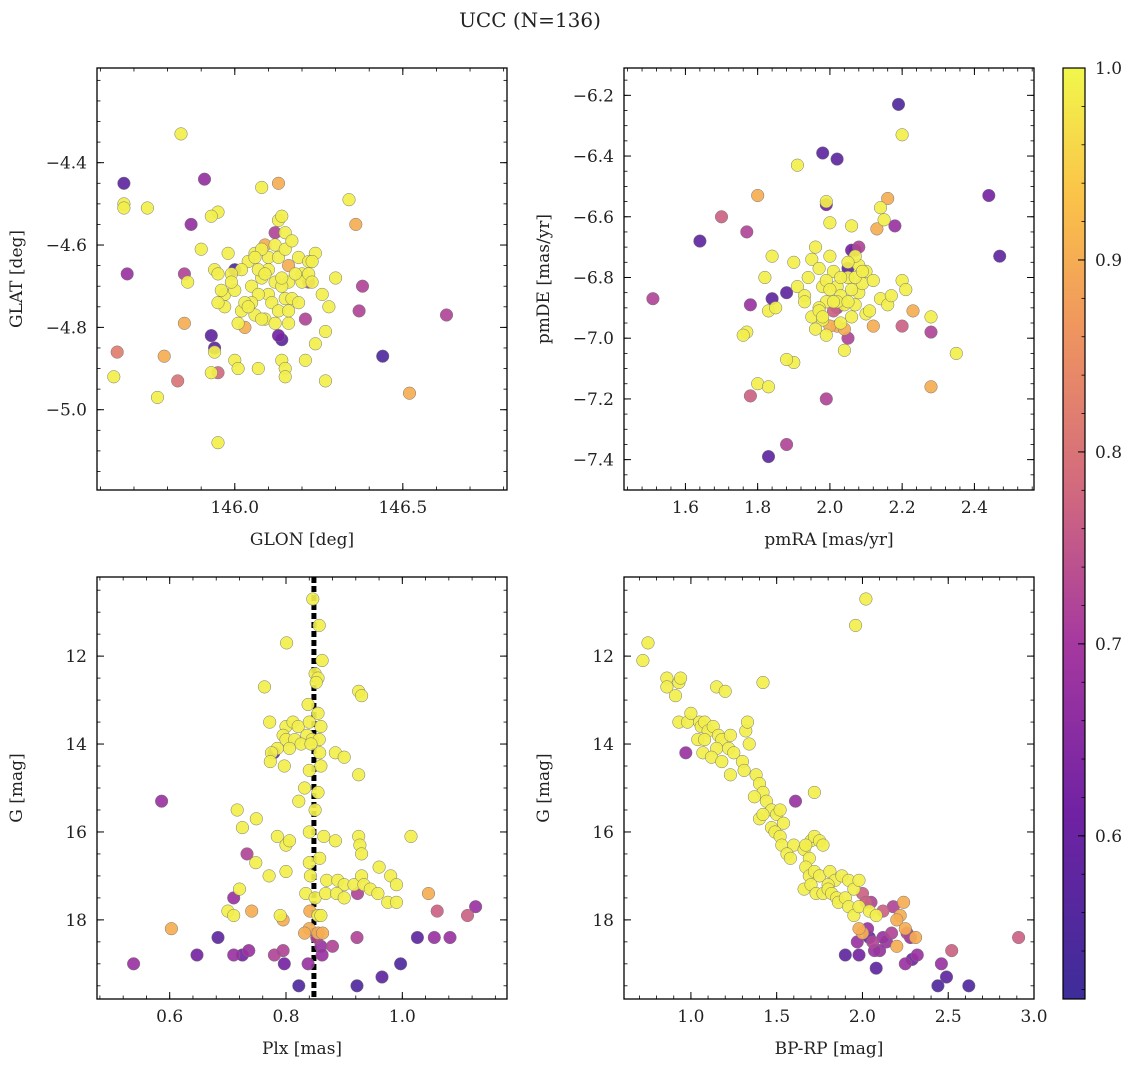 The image size is (1136, 1067). I want to click on y-tick-label: −5.0, so click(66, 411).